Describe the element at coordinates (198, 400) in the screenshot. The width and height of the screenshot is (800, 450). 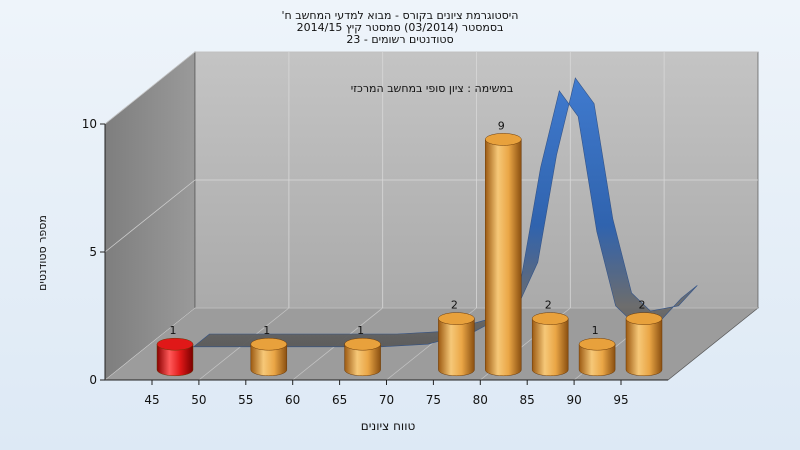
I see `x-tick-label-50: 50` at that location.